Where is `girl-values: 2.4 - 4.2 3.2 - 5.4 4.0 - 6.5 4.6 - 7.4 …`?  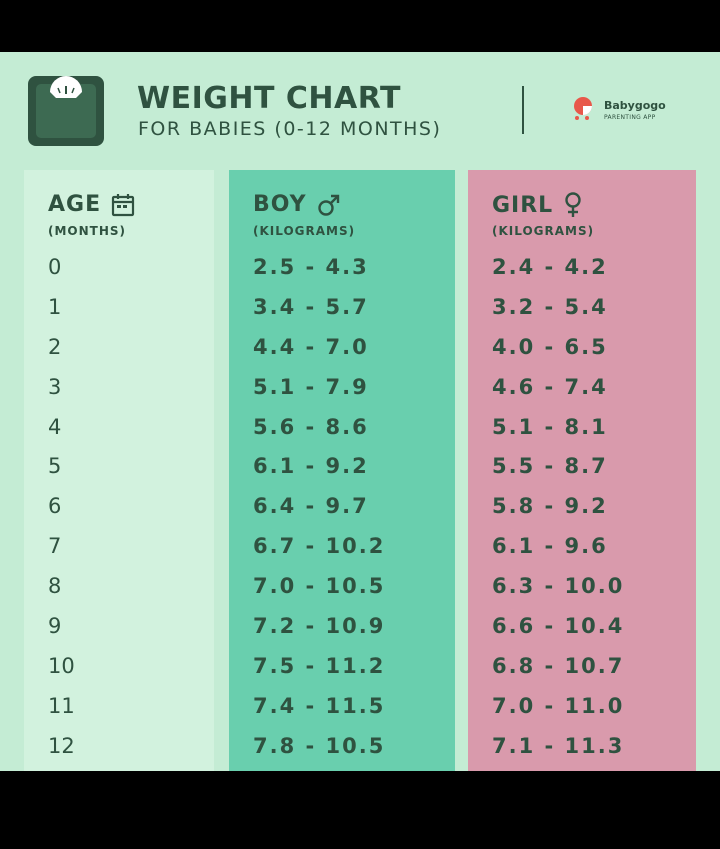
girl-values: 2.4 - 4.2 3.2 - 5.4 4.0 - 6.5 4.6 - 7.4 … is located at coordinates (558, 511).